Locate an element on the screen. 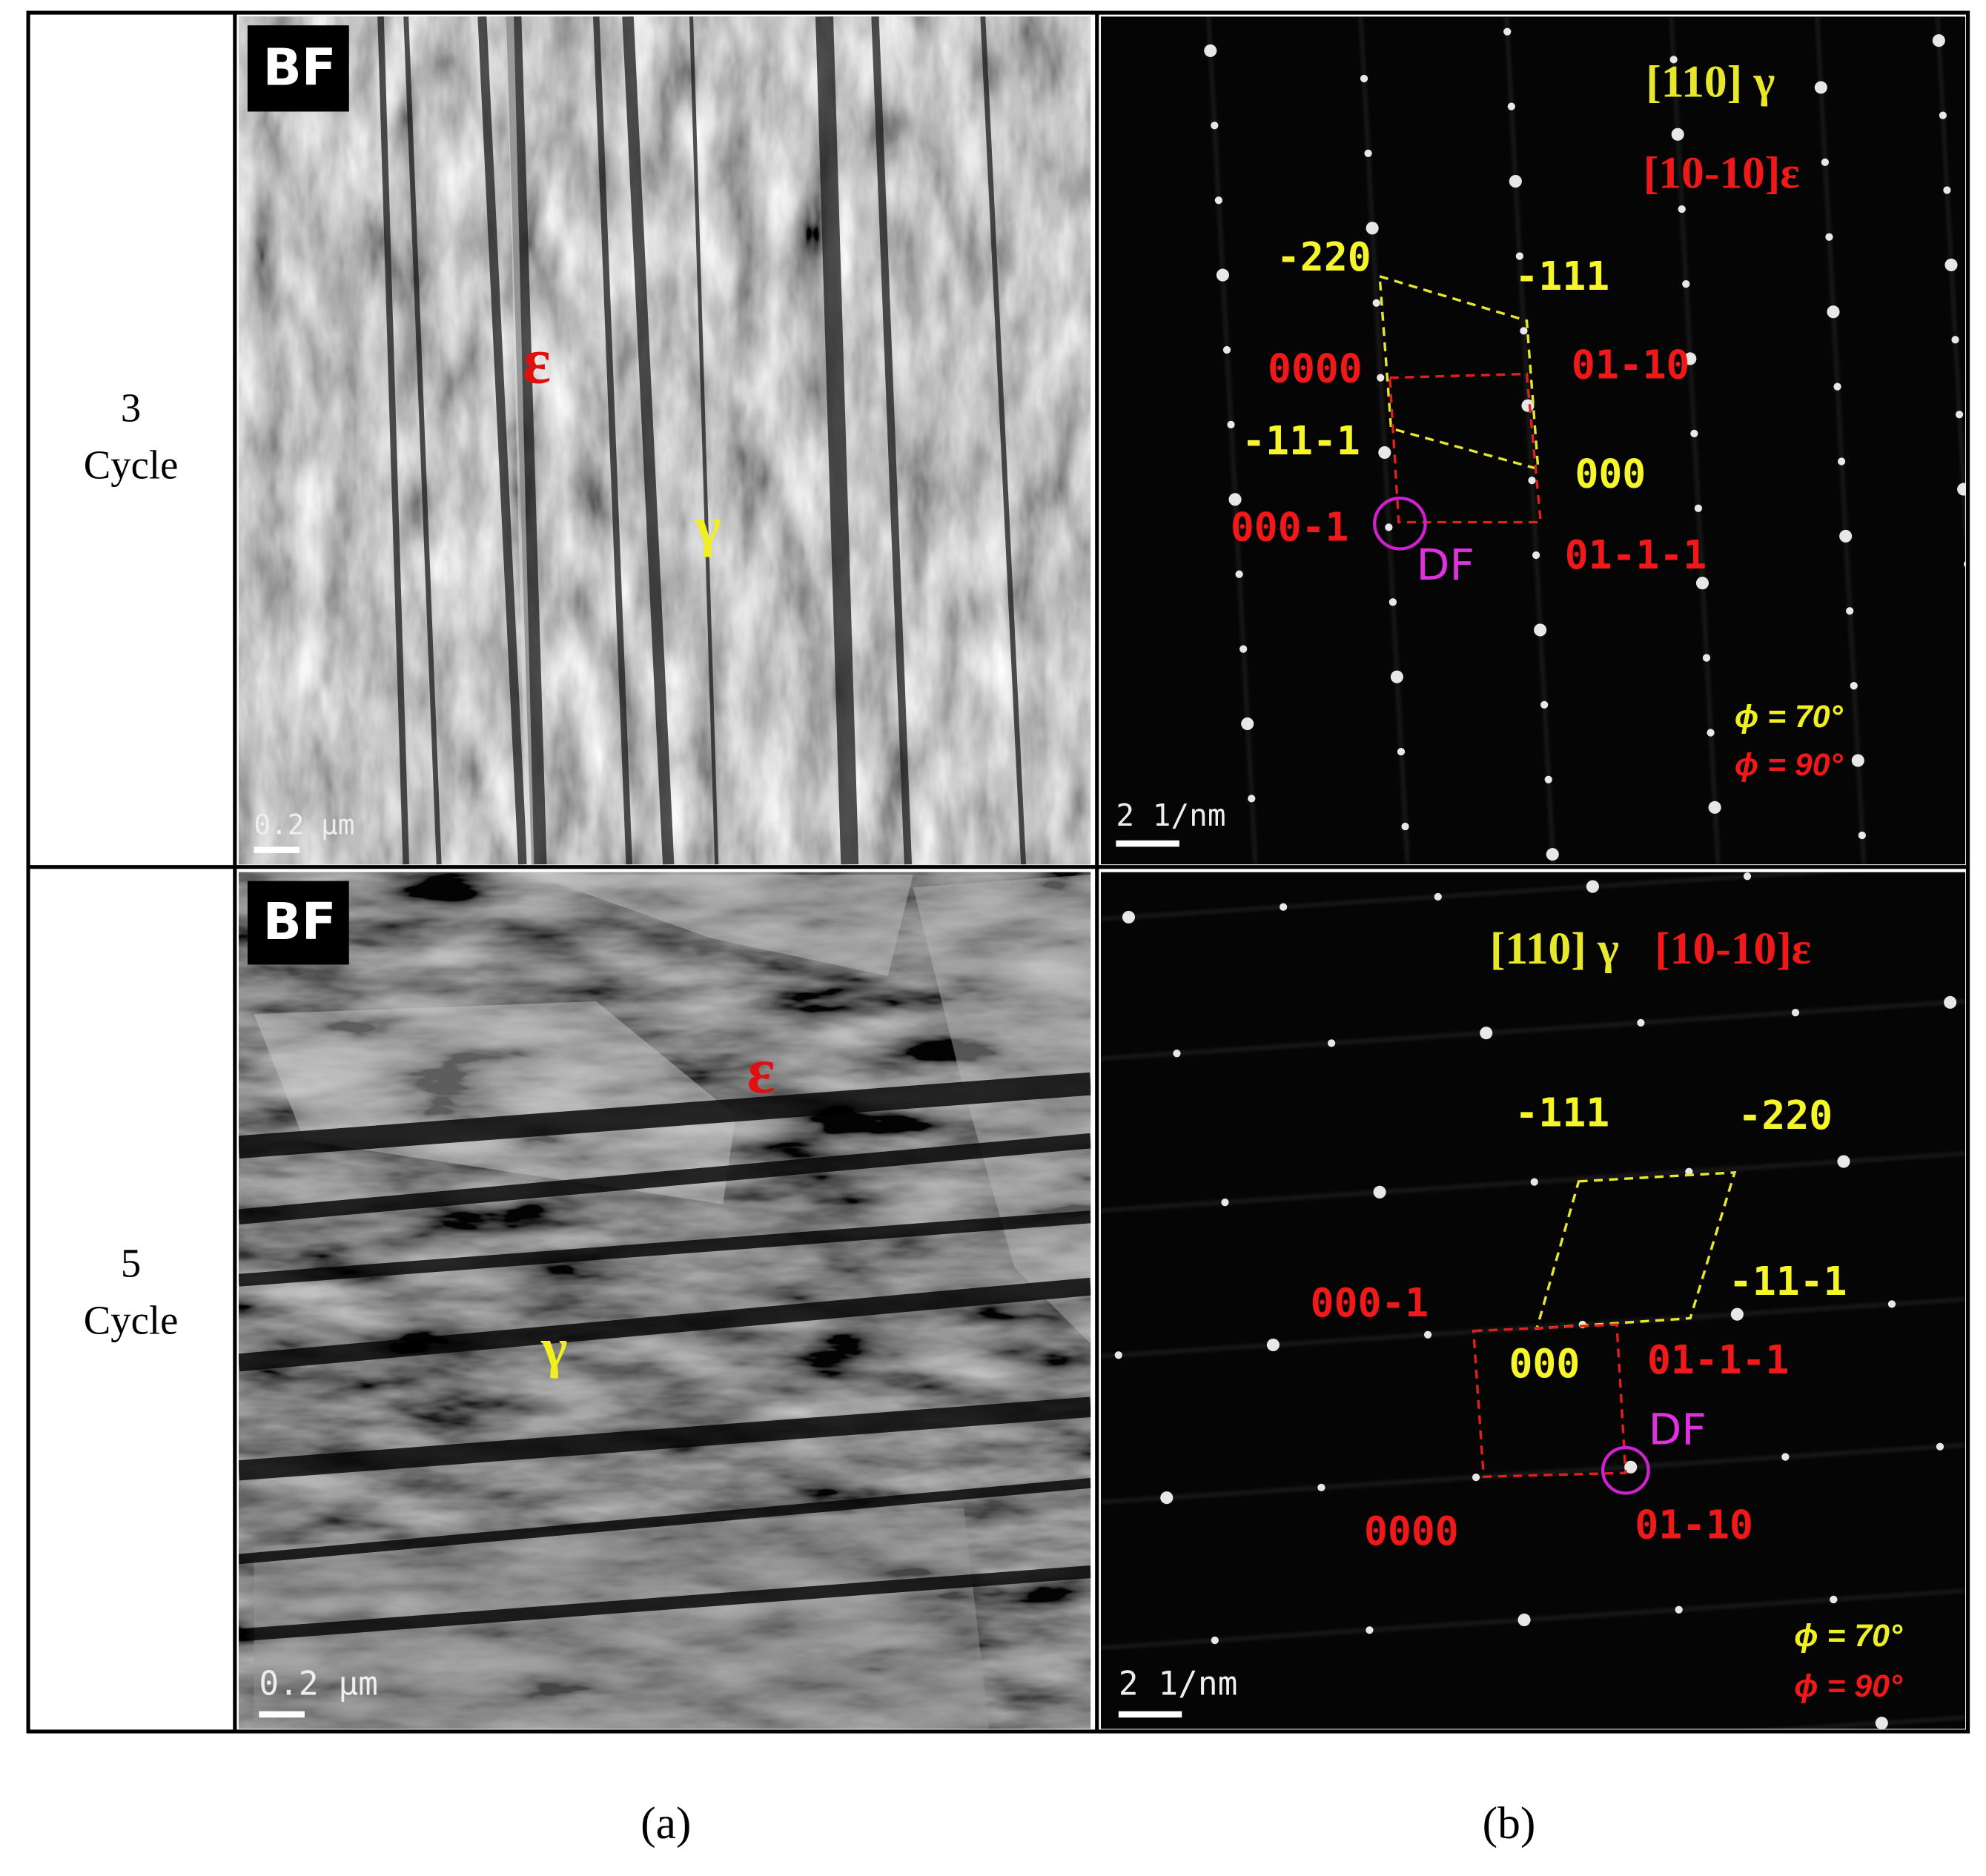  gamma-cell is located at coordinates (1459, 372).